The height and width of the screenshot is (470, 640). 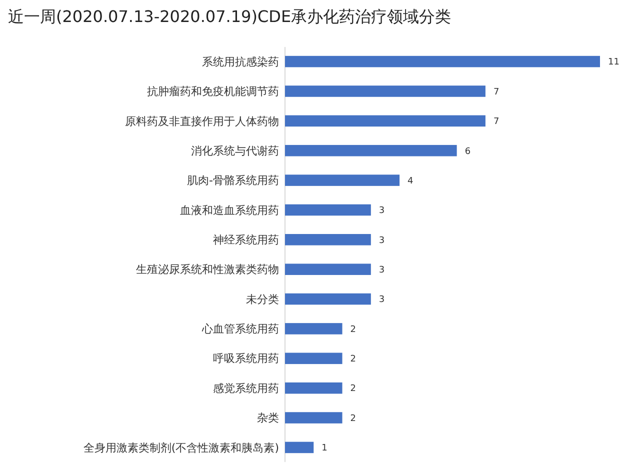 What do you see at coordinates (268, 418) in the screenshot?
I see `y-tick-label: 杂类` at bounding box center [268, 418].